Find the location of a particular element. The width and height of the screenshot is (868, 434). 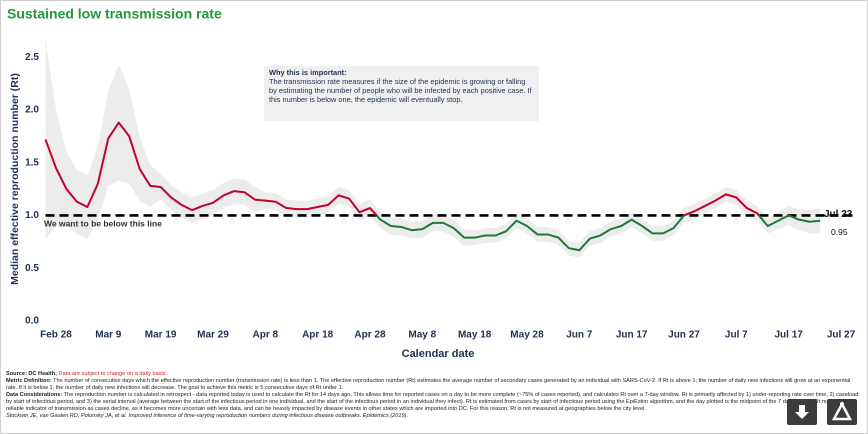

info-heading: Why this is important: is located at coordinates (308, 72).